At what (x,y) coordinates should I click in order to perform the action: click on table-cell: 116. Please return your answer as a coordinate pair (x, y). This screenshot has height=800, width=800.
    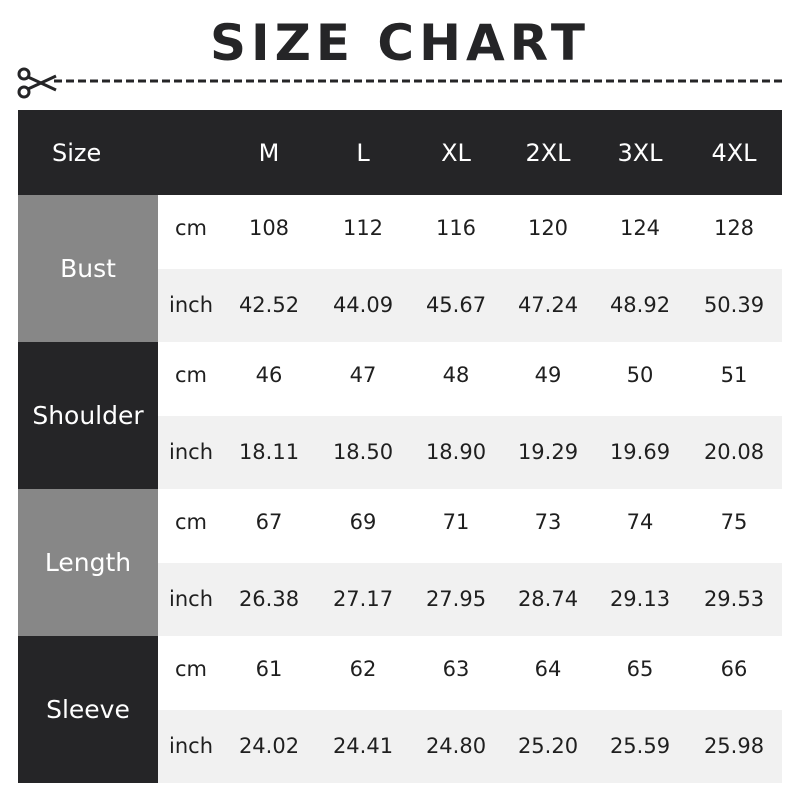
    Looking at the image, I should click on (456, 227).